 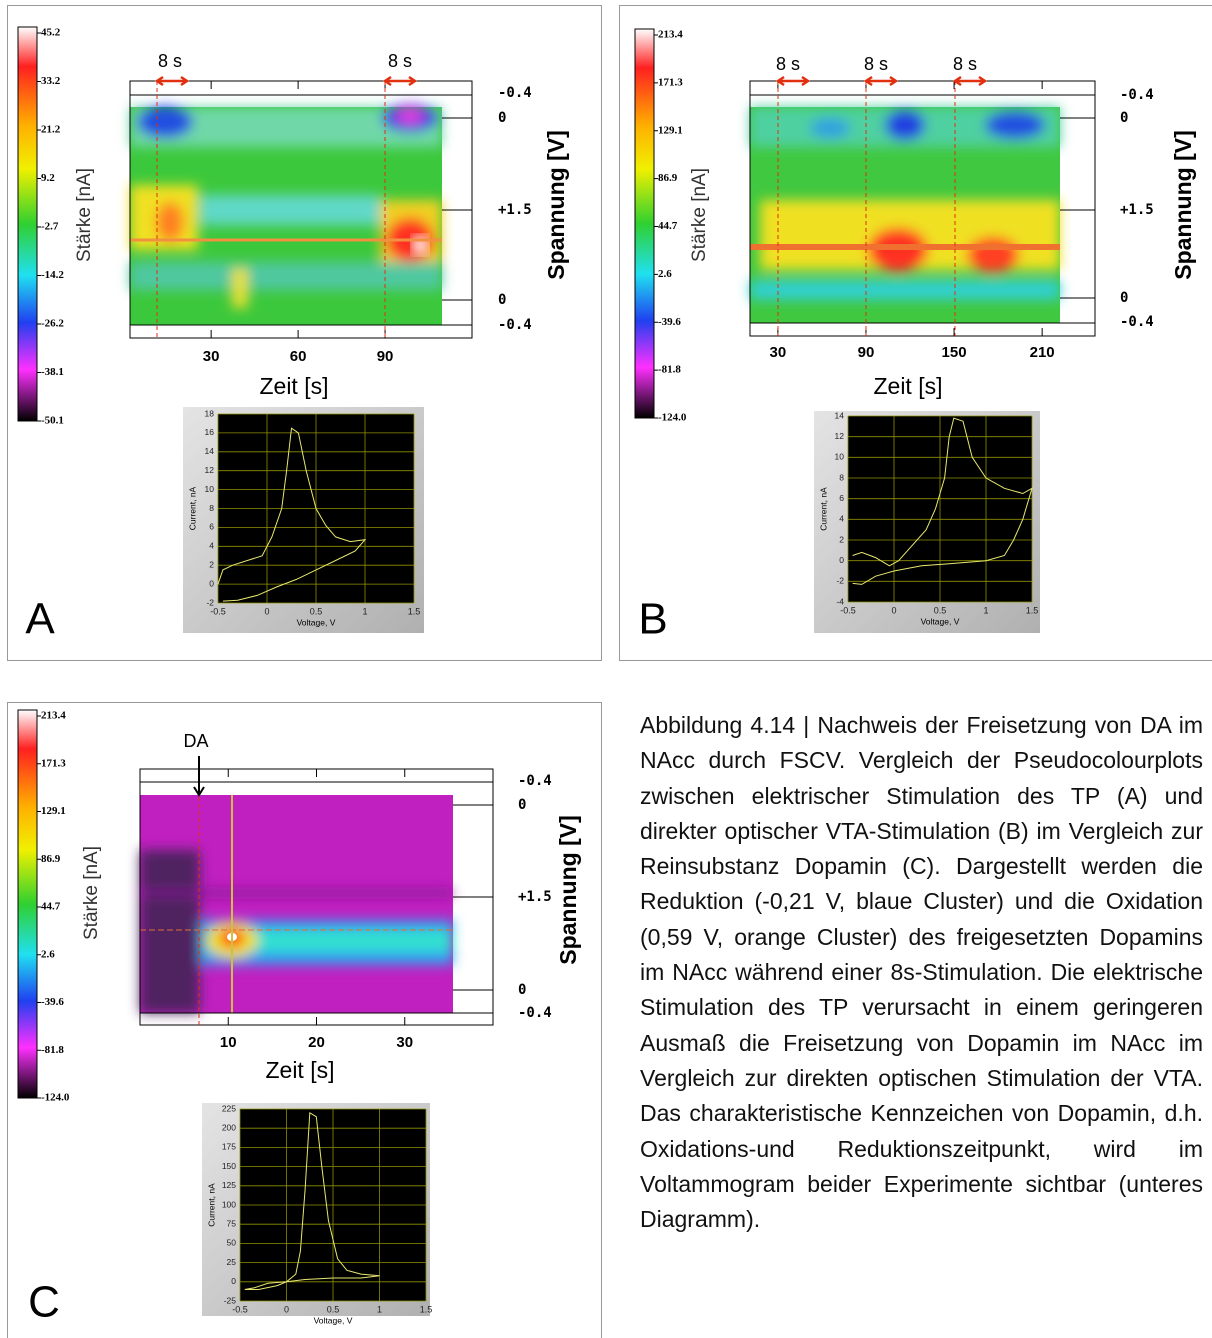 I want to click on y-tick-label: 150, so click(x=229, y=1166).